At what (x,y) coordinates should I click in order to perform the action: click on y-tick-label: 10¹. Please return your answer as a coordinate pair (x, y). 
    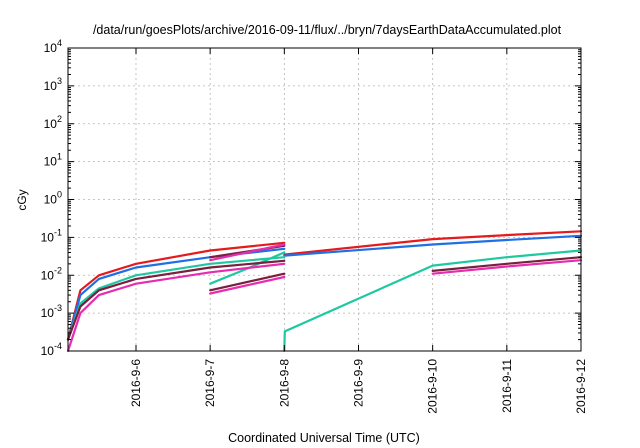
    Looking at the image, I should click on (53, 160).